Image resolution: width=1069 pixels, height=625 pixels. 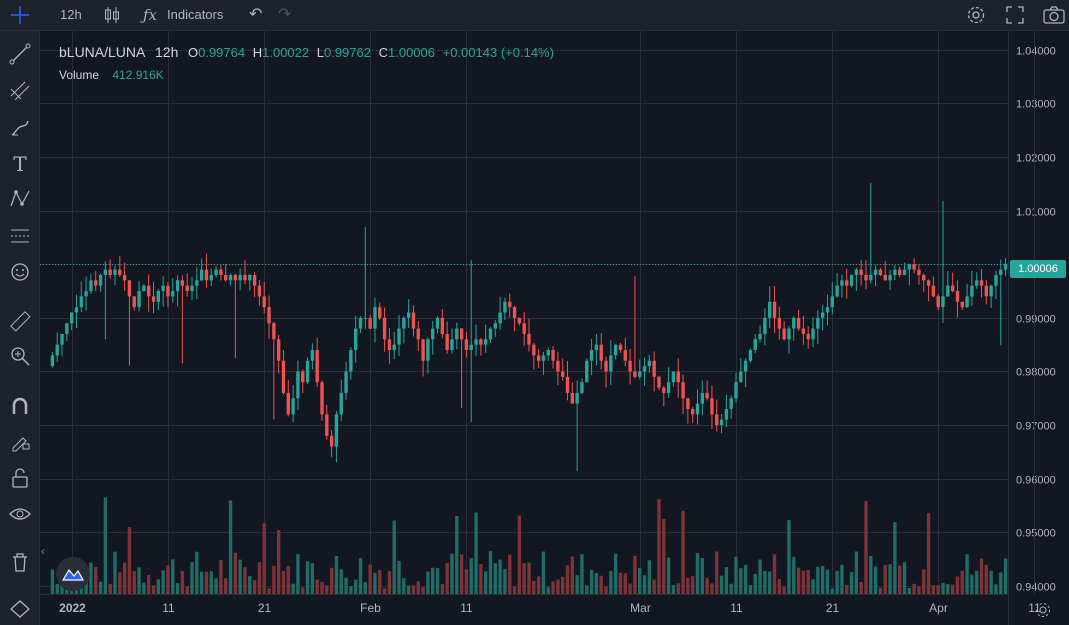 What do you see at coordinates (20, 478) in the screenshot?
I see `unlock-icon` at bounding box center [20, 478].